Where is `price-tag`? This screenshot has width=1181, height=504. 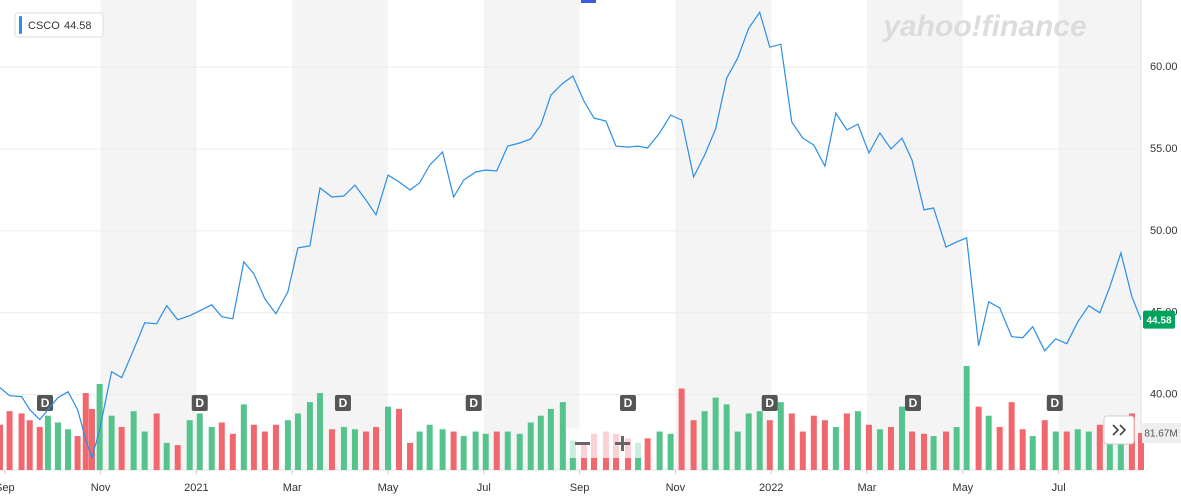
price-tag is located at coordinates (1159, 319).